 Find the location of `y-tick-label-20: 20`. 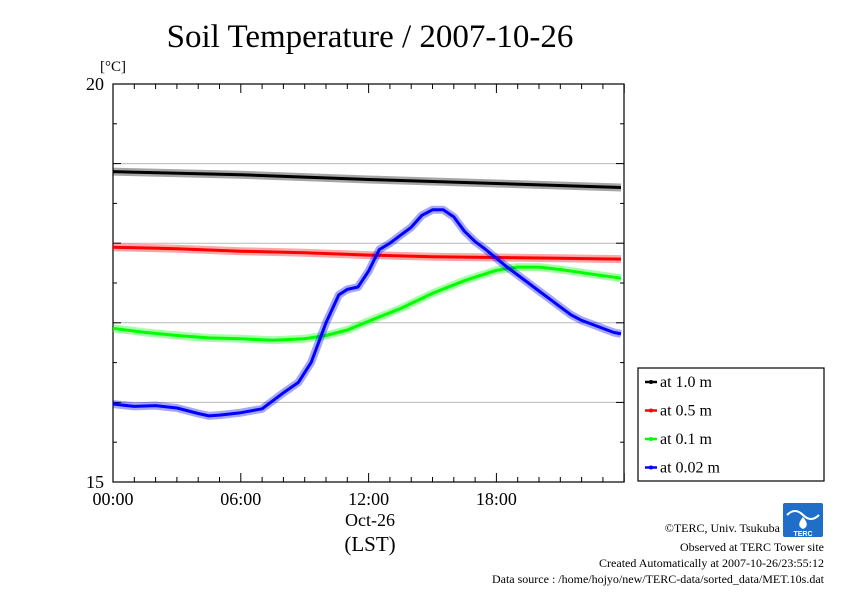

y-tick-label-20: 20 is located at coordinates (95, 84).